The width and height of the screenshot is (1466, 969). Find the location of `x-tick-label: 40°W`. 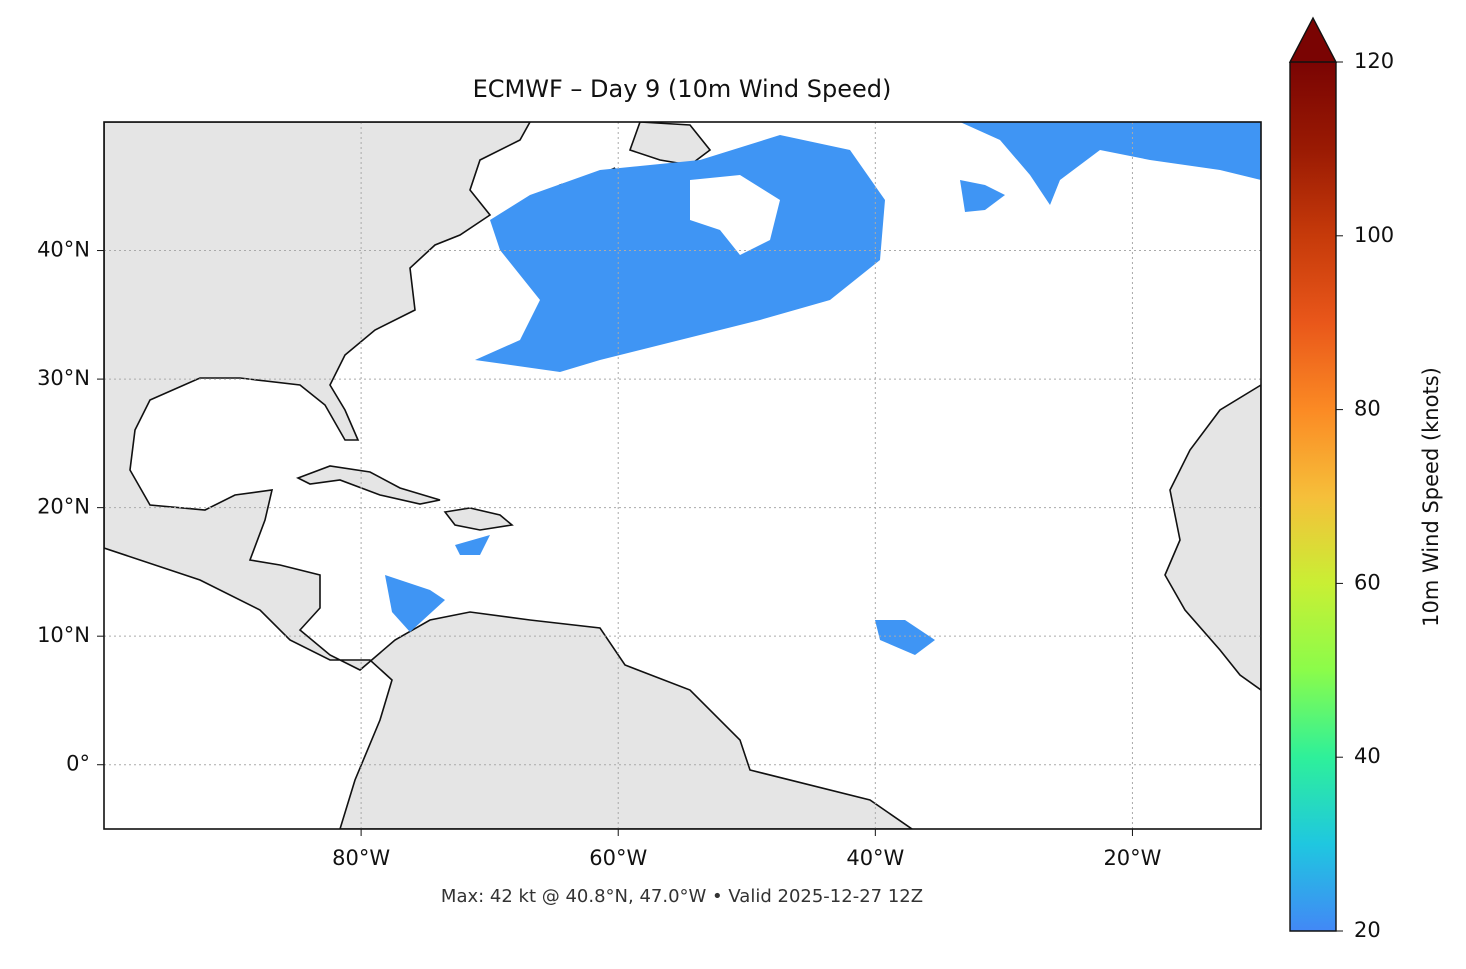

x-tick-label: 40°W is located at coordinates (875, 858).